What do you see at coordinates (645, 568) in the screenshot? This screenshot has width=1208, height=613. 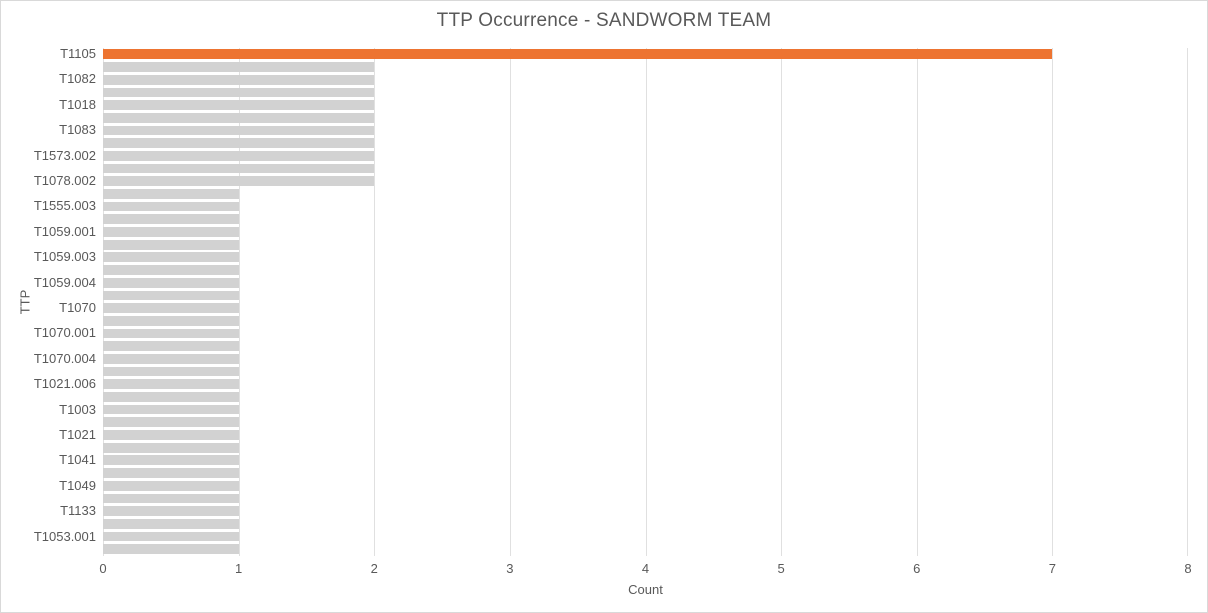 I see `x-axis-tick-label: 4` at bounding box center [645, 568].